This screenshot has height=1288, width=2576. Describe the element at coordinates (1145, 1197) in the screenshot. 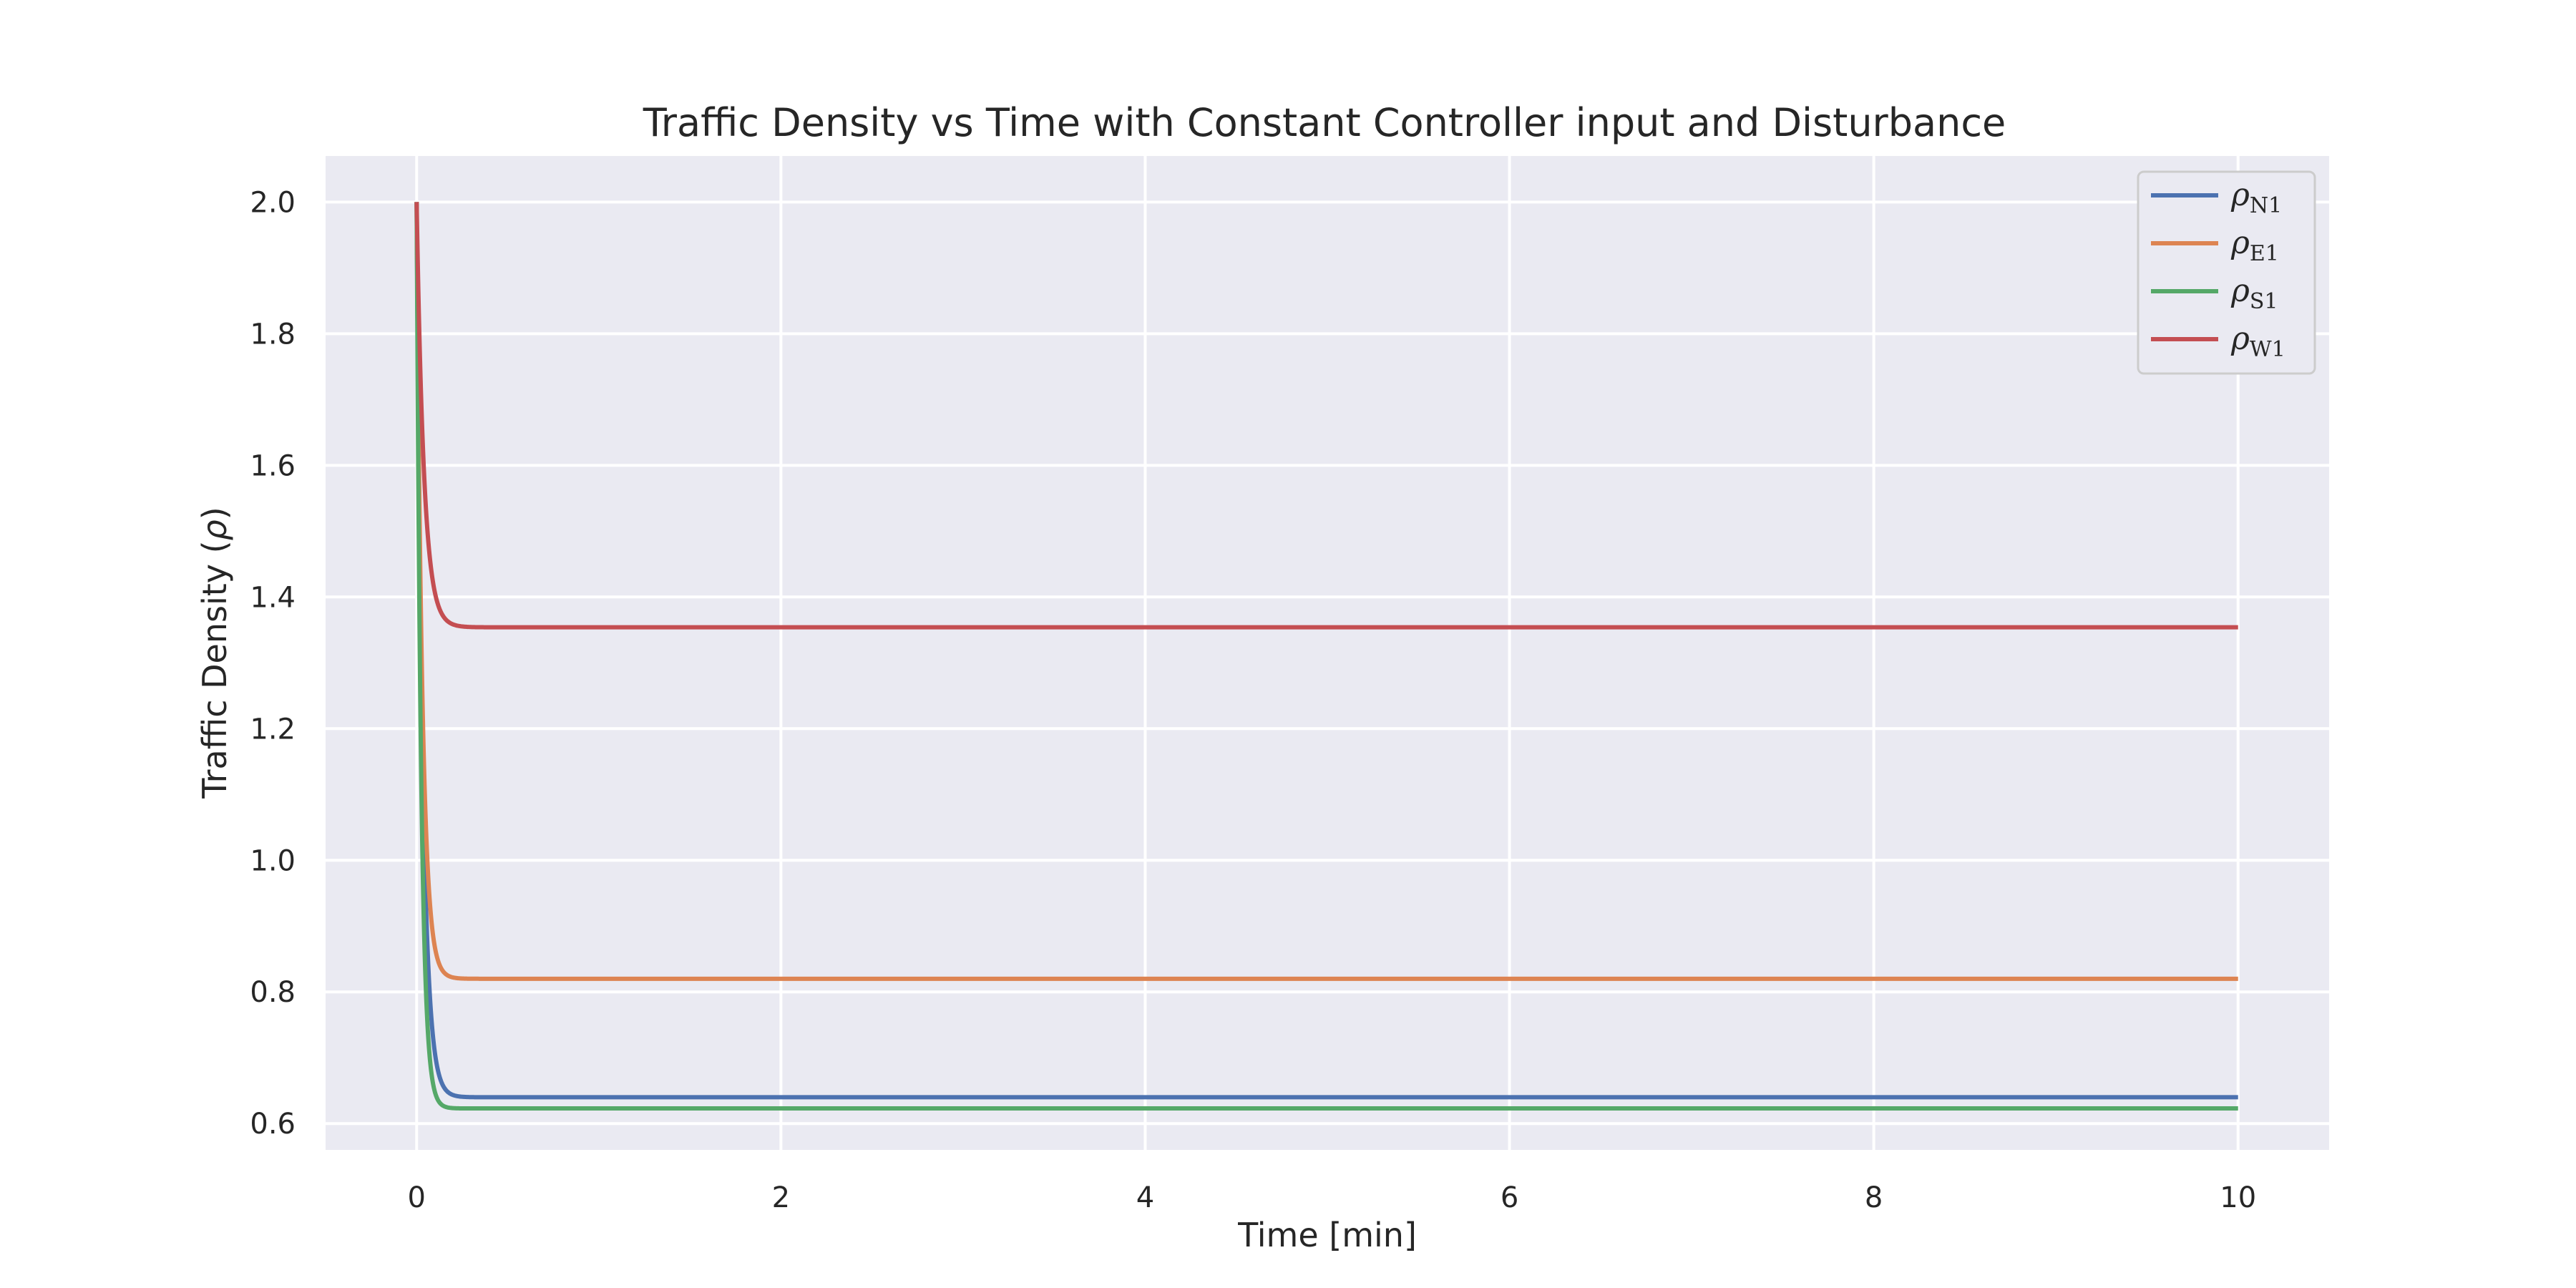

I see `x-tick-label: 4` at that location.